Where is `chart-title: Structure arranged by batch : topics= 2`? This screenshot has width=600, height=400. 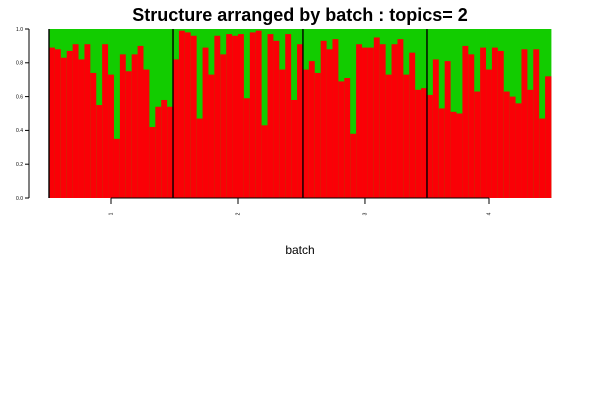 chart-title: Structure arranged by batch : topics= 2 is located at coordinates (300, 15).